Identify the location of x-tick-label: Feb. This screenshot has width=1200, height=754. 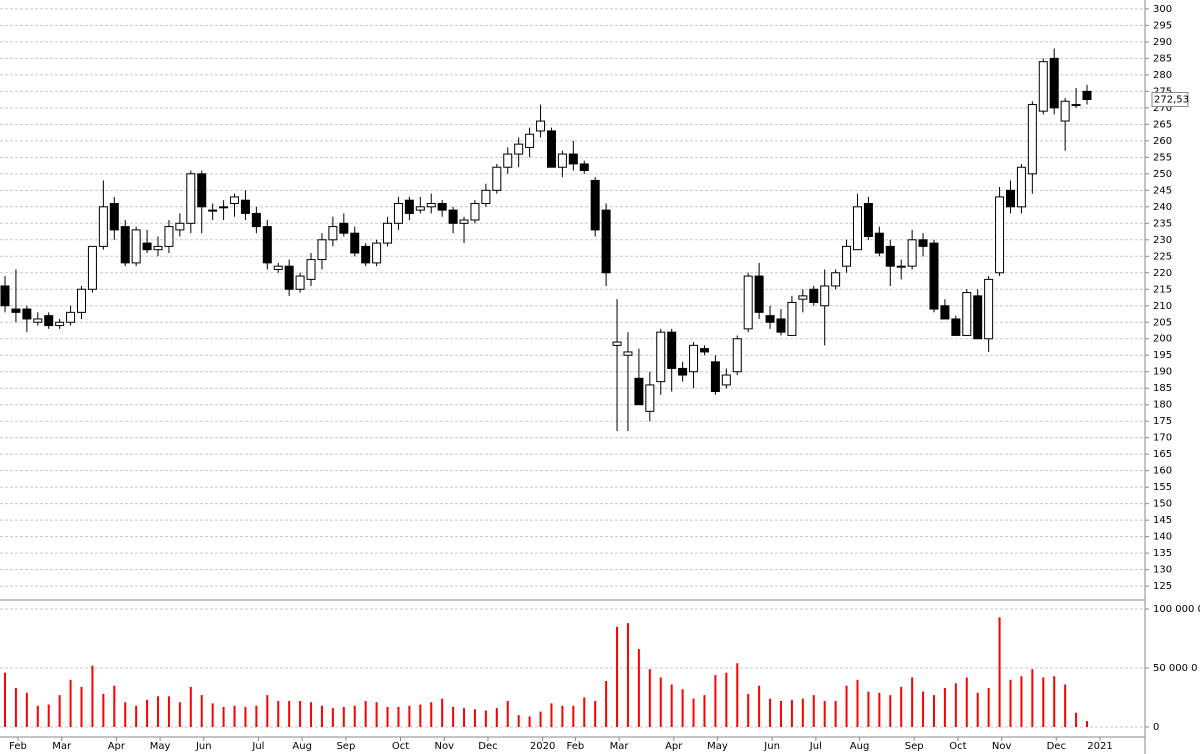
(18, 746).